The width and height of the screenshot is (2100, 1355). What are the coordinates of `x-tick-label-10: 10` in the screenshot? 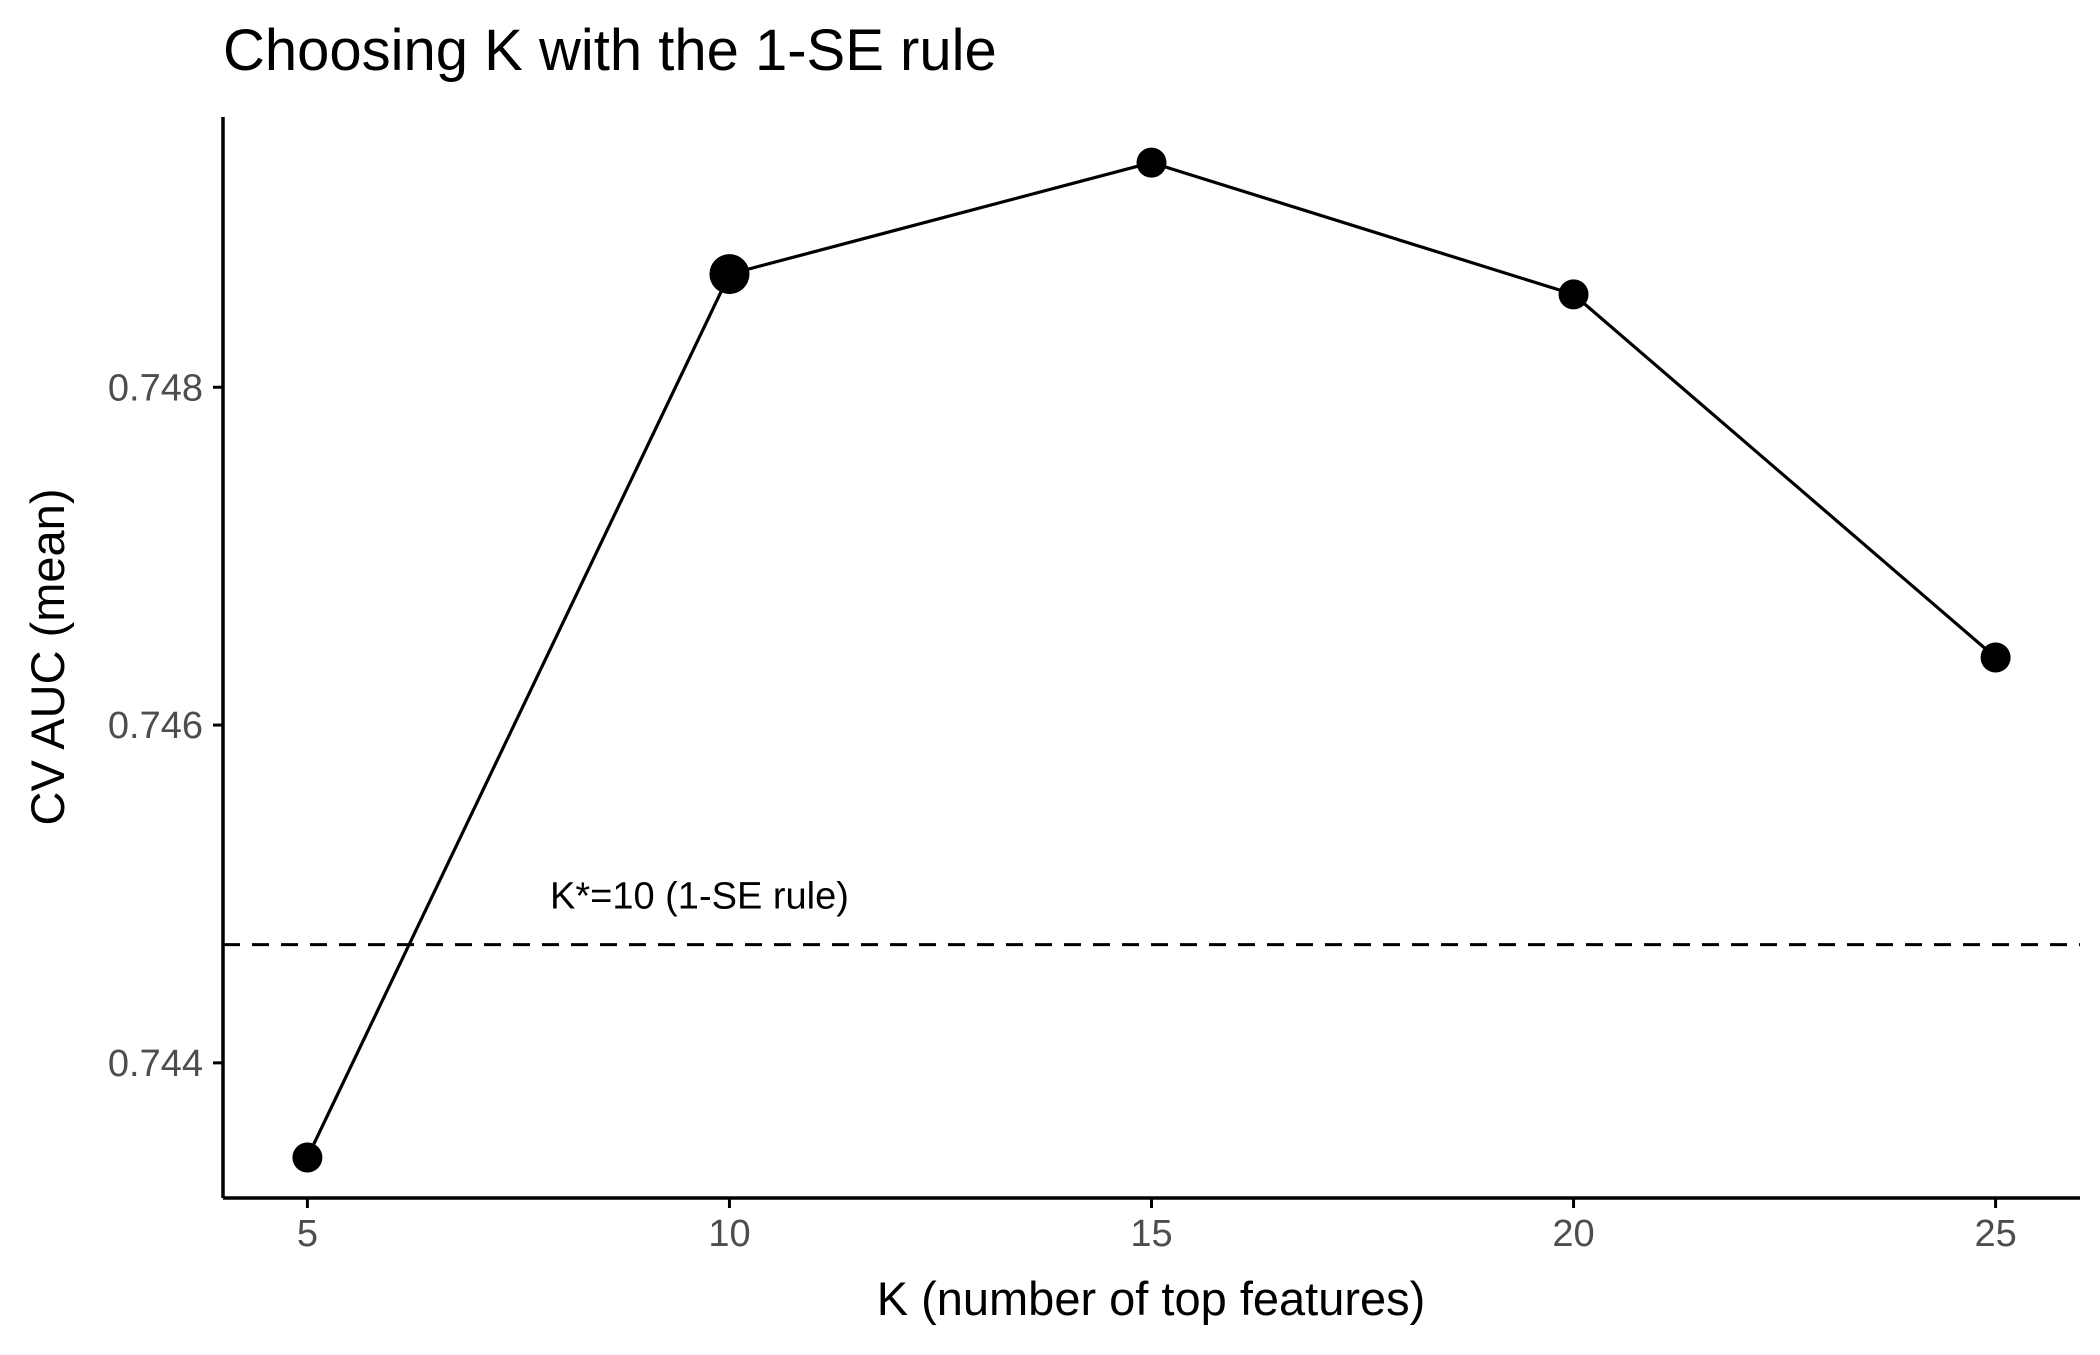 It's located at (729, 1234).